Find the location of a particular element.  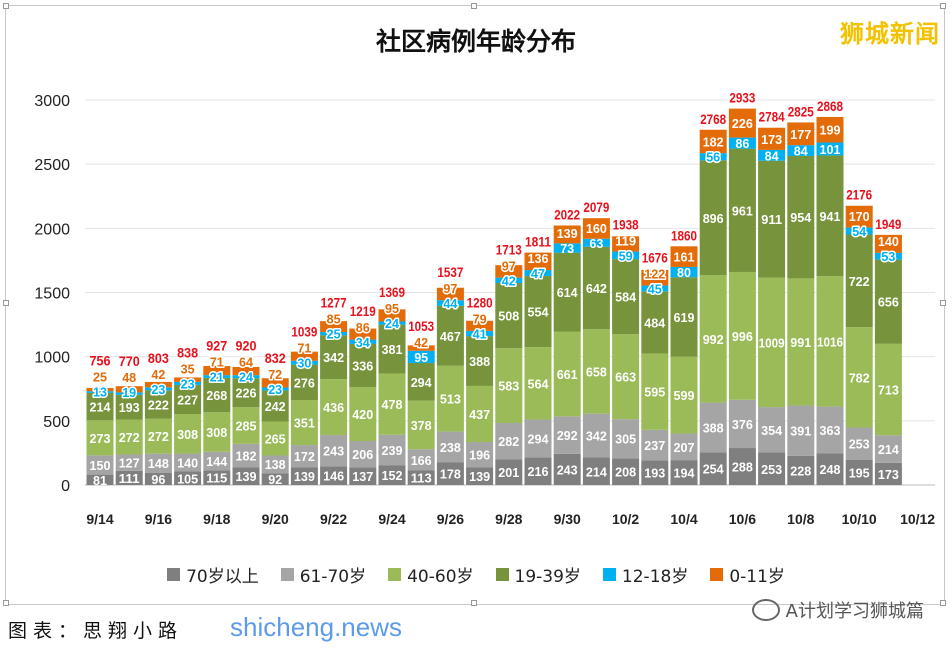

segment-label: 139 is located at coordinates (479, 476).